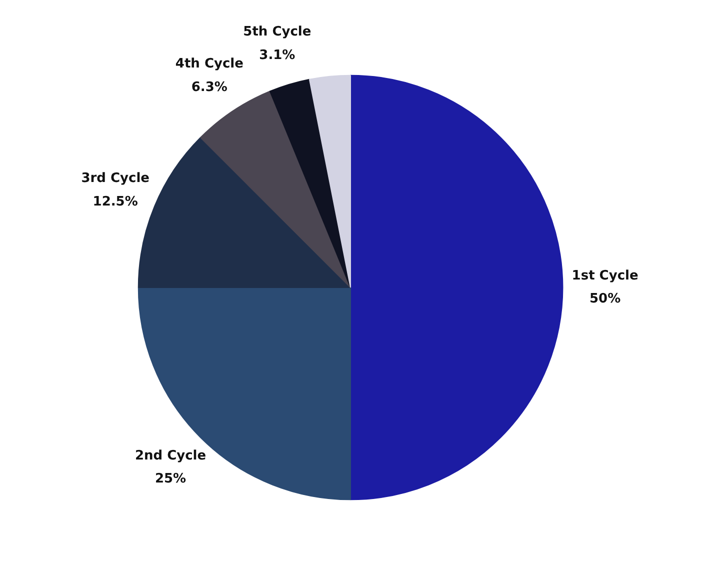 The image size is (702, 576). What do you see at coordinates (277, 32) in the screenshot?
I see `slice-label: 5th Cycle` at bounding box center [277, 32].